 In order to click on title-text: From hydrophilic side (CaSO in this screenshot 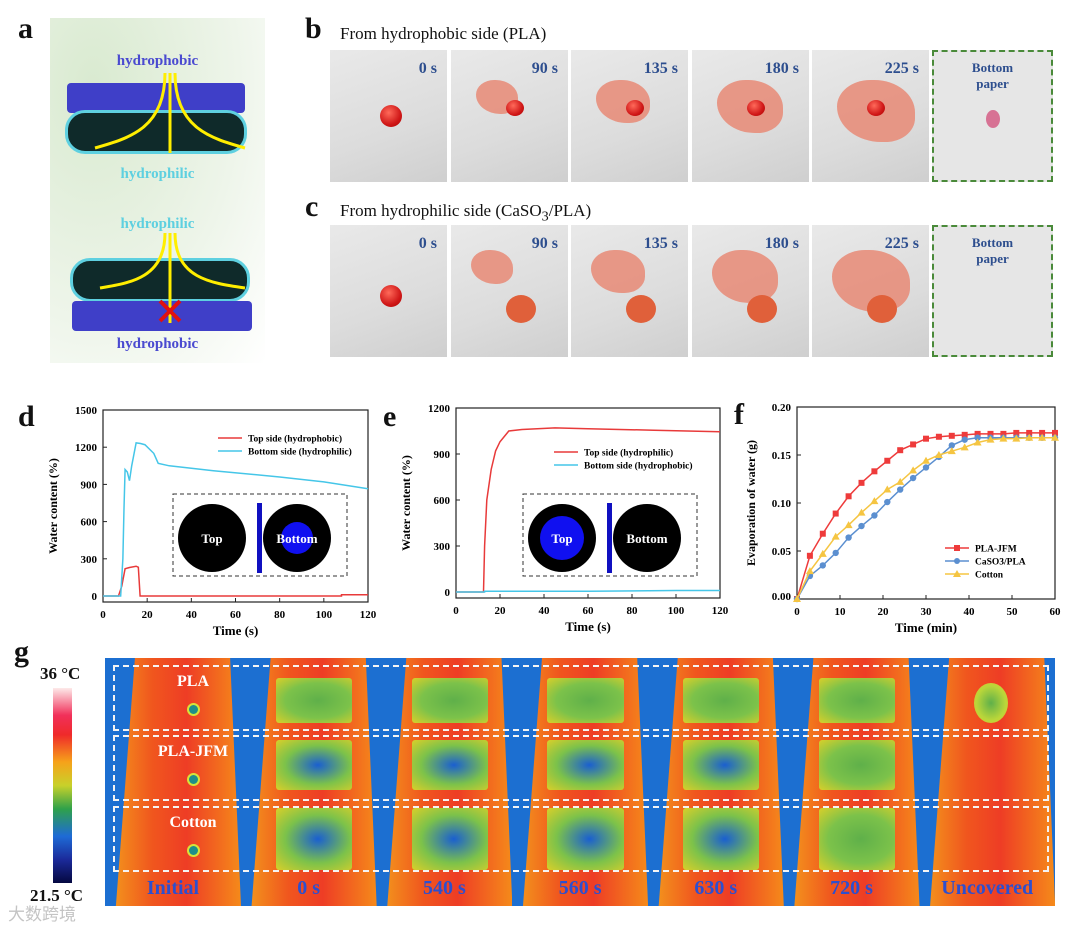, I will do `click(441, 210)`.